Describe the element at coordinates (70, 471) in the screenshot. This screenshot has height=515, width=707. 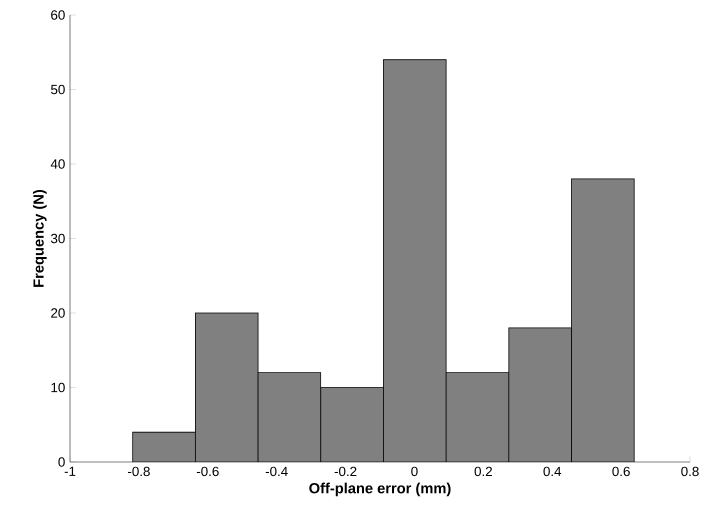
I see `x-tick-label: -1` at that location.